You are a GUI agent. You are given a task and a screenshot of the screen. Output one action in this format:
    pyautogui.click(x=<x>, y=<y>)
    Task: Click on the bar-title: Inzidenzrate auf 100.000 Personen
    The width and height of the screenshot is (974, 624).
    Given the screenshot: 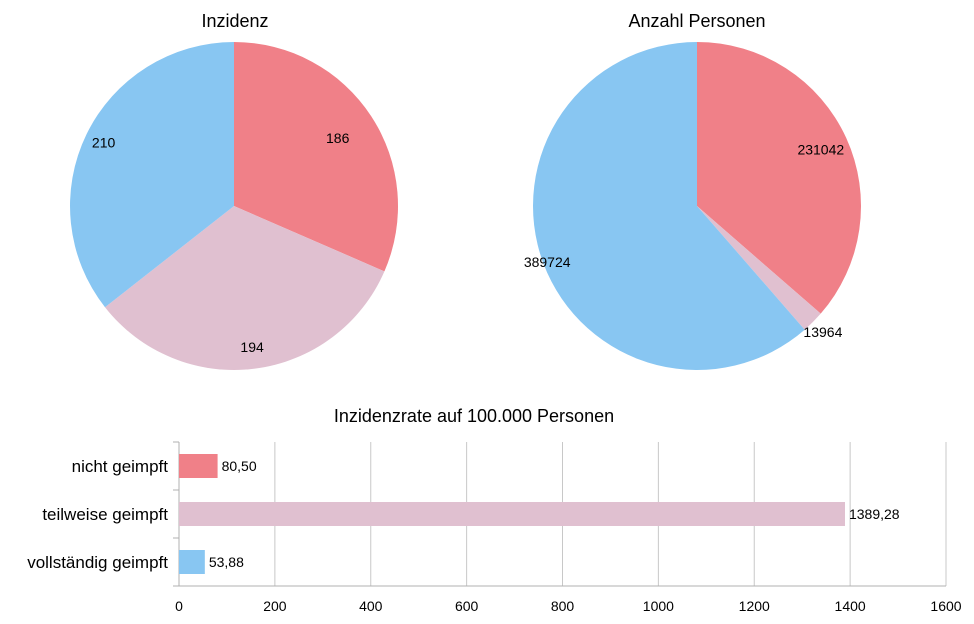 What is the action you would take?
    pyautogui.click(x=474, y=416)
    